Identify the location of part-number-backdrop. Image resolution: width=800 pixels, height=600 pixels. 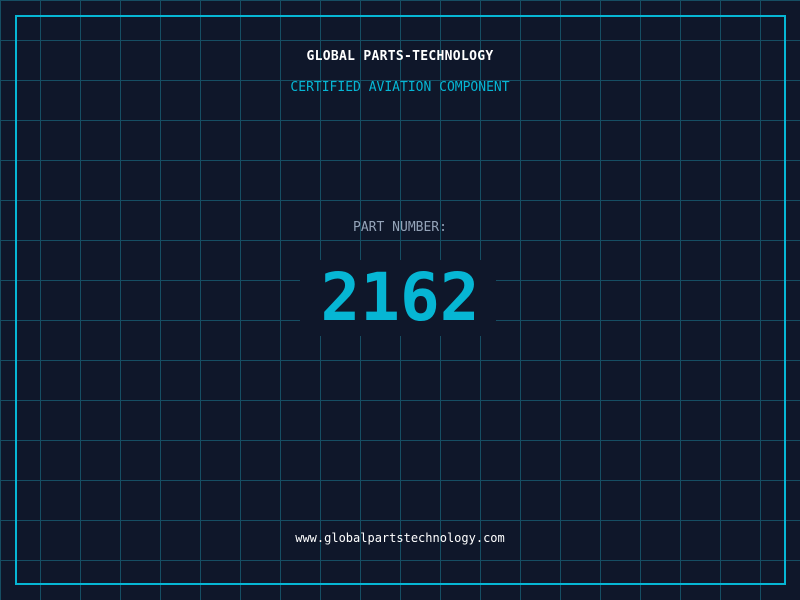
(398, 298).